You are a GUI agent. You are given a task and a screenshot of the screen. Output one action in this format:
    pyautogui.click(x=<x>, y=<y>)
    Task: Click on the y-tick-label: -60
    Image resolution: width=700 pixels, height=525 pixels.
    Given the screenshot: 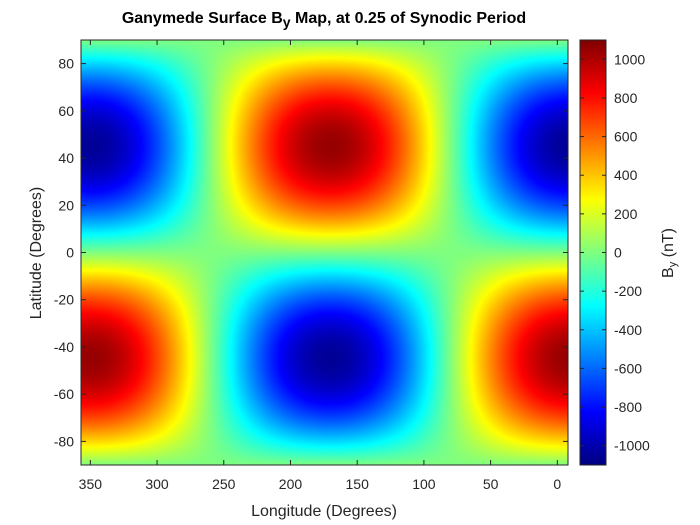 What is the action you would take?
    pyautogui.click(x=64, y=394)
    